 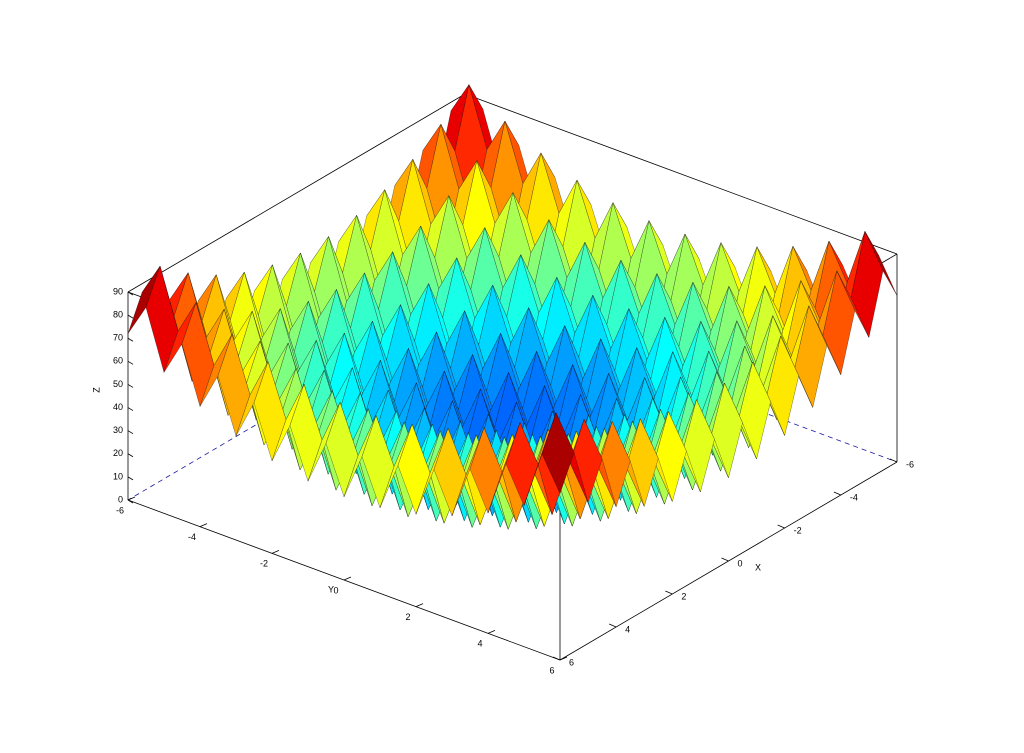 What do you see at coordinates (264, 564) in the screenshot?
I see `y-tick-label: -2` at bounding box center [264, 564].